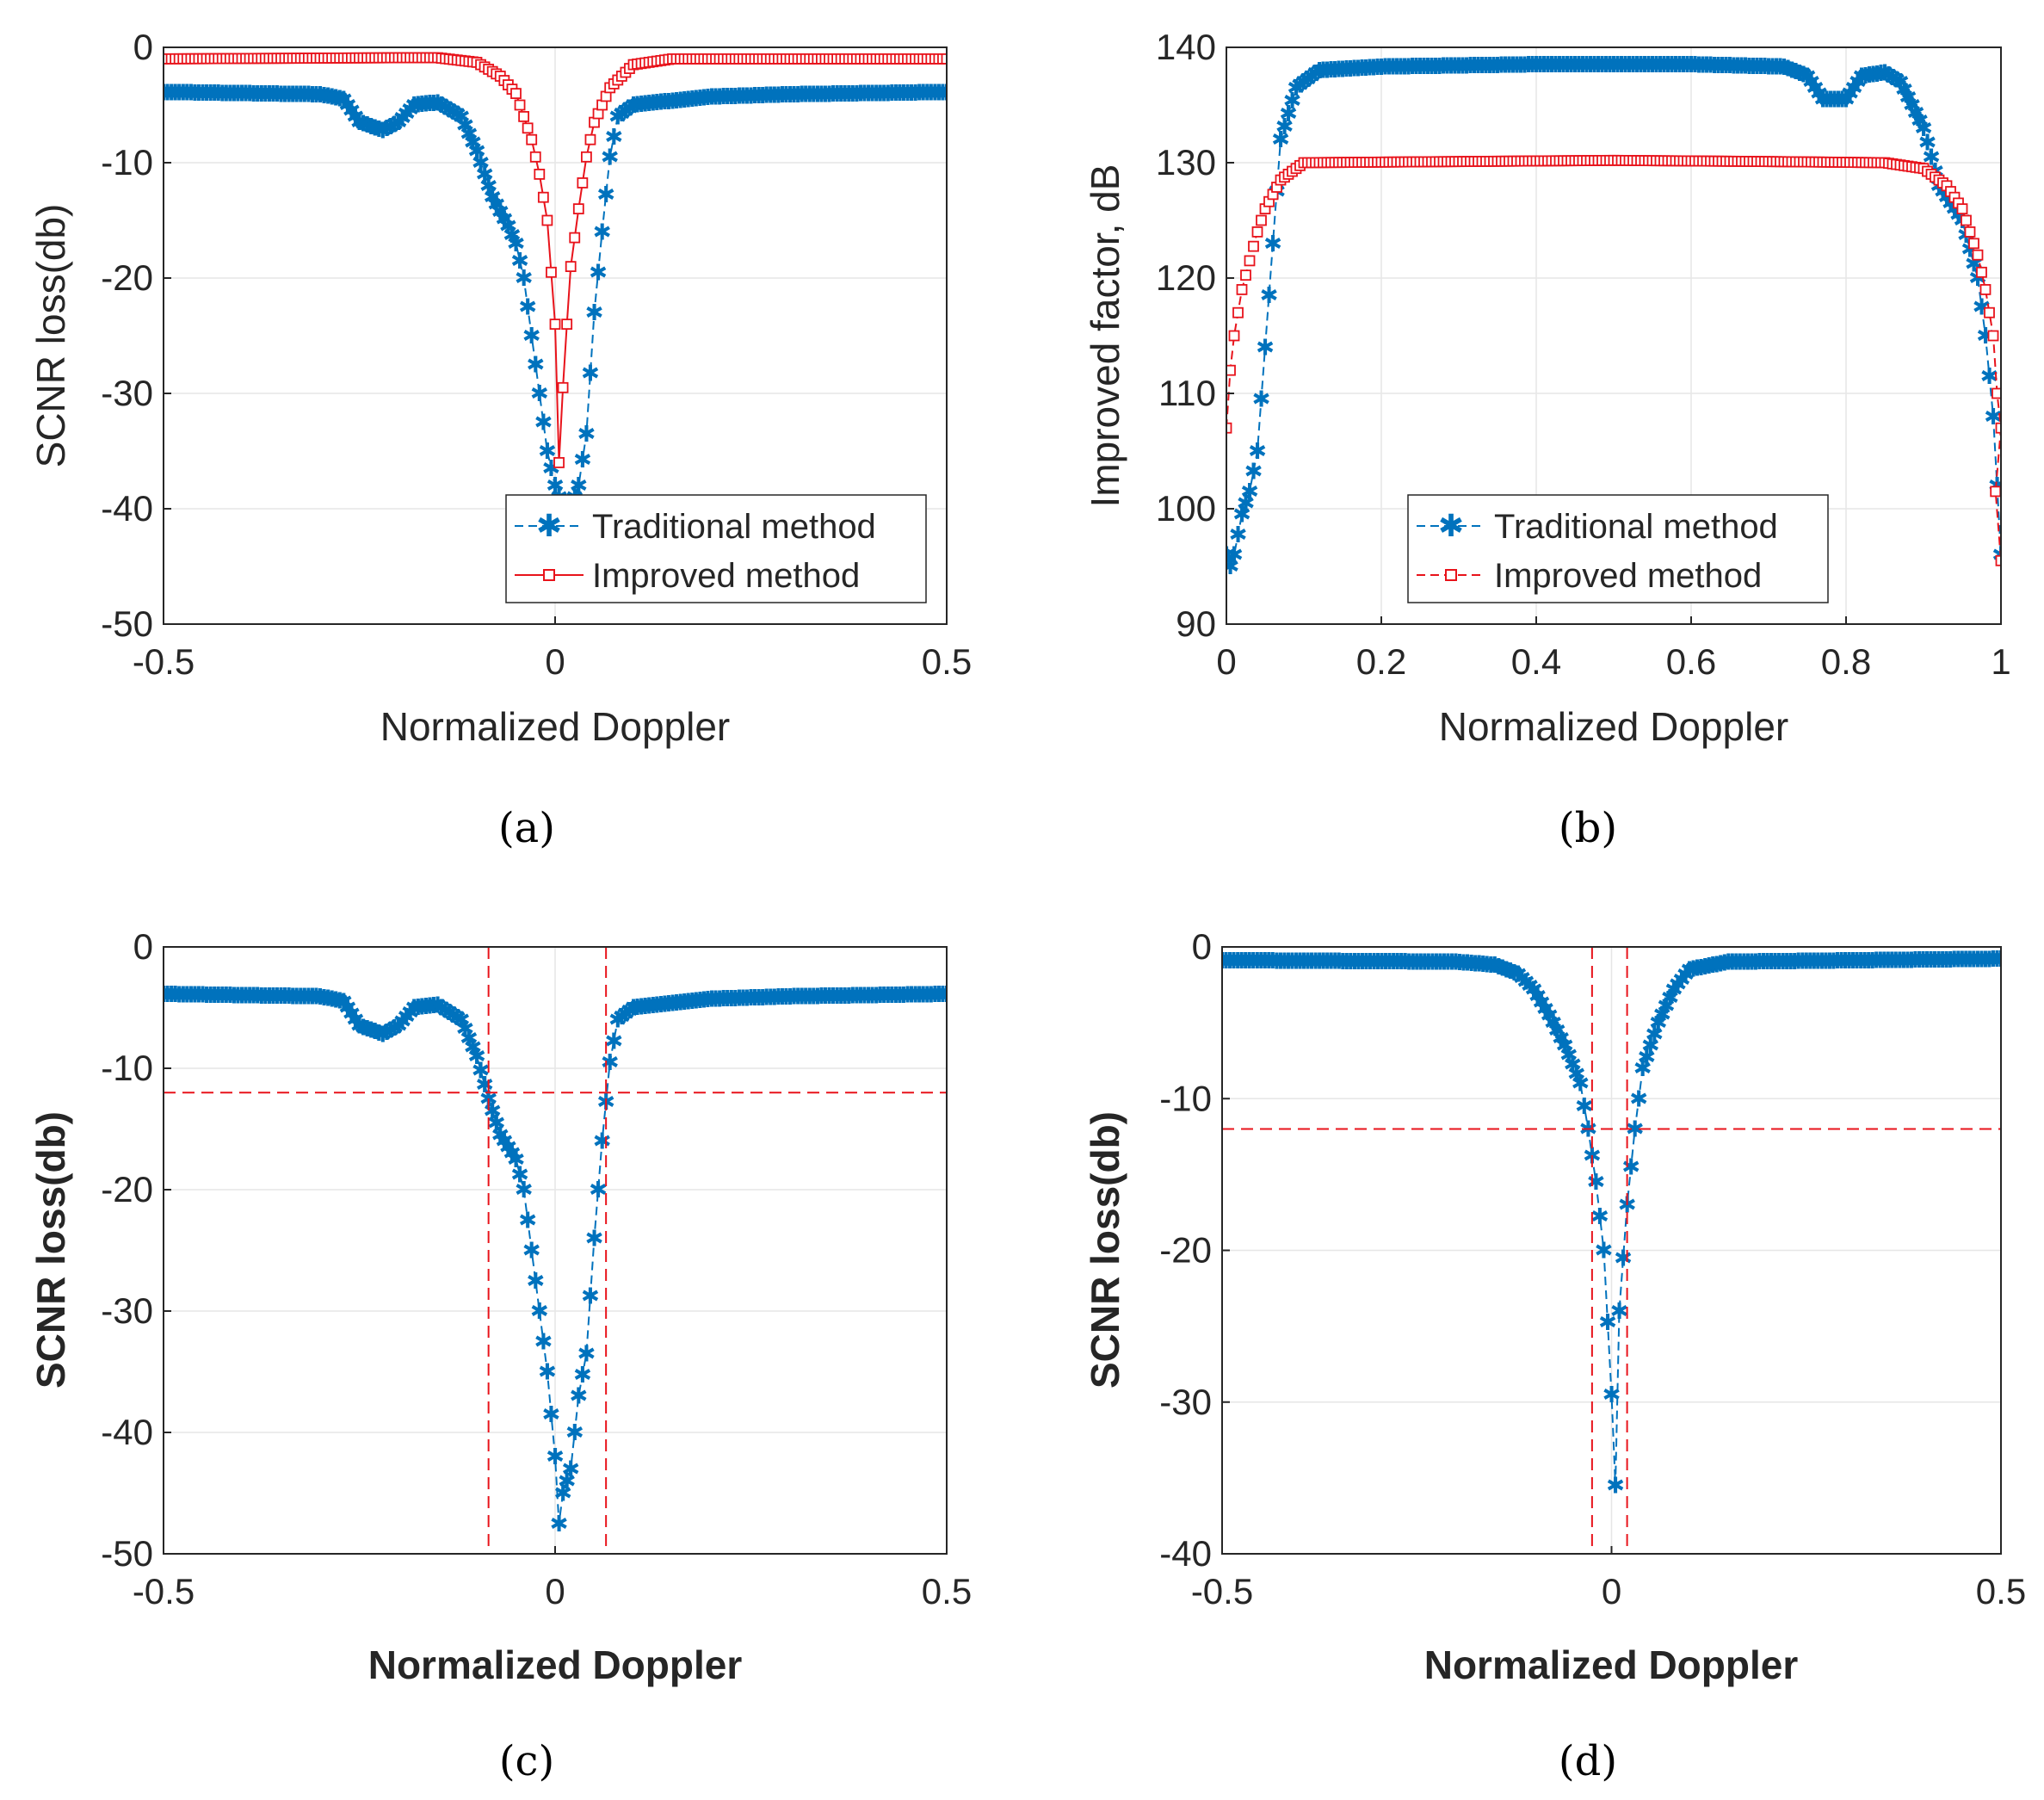 This screenshot has width=2044, height=1800. Describe the element at coordinates (1479, 965) in the screenshot. I see `panel-d-series-0-marker-66: ✱` at that location.